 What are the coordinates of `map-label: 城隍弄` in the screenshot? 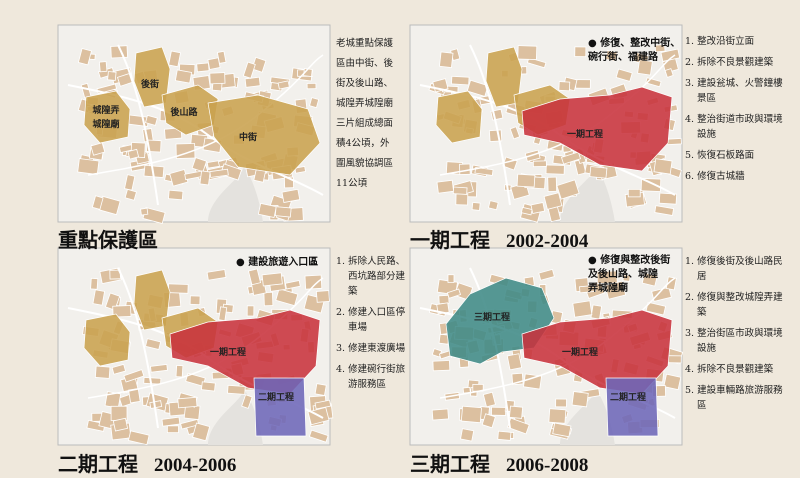 It's located at (105, 110).